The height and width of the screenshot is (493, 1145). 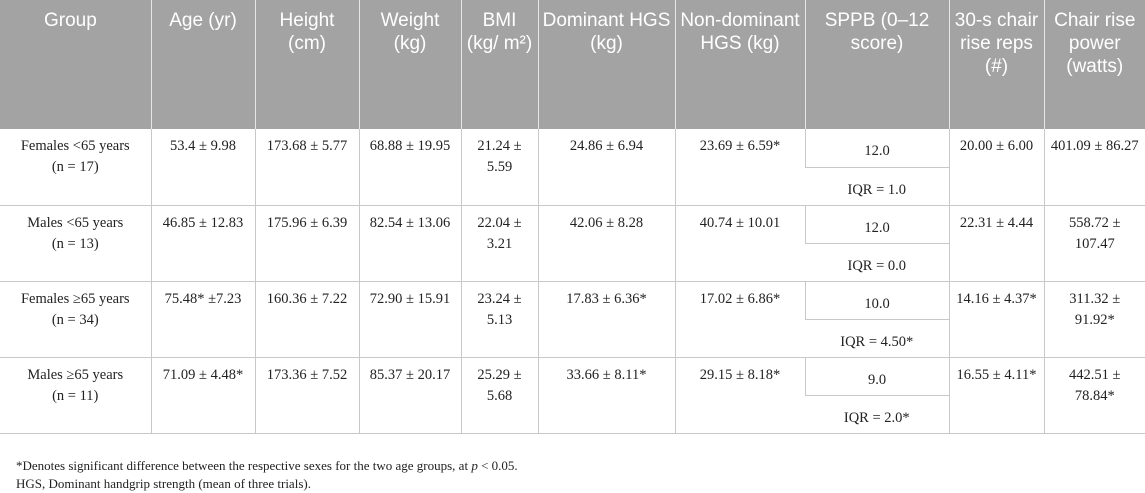 I want to click on bmi-cell: 22.04 ± 3.21, so click(x=499, y=243).